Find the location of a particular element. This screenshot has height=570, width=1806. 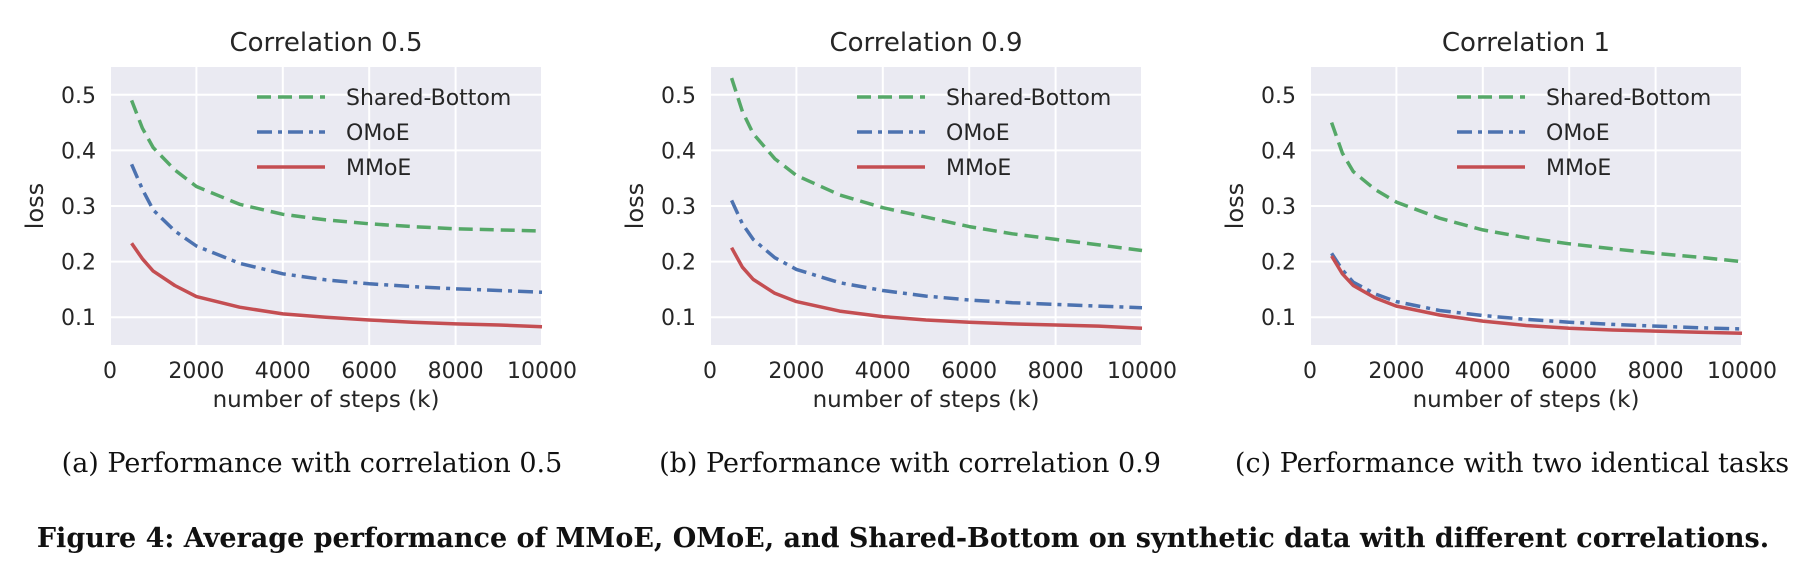

chart-title: Correlation 1 is located at coordinates (1526, 43).